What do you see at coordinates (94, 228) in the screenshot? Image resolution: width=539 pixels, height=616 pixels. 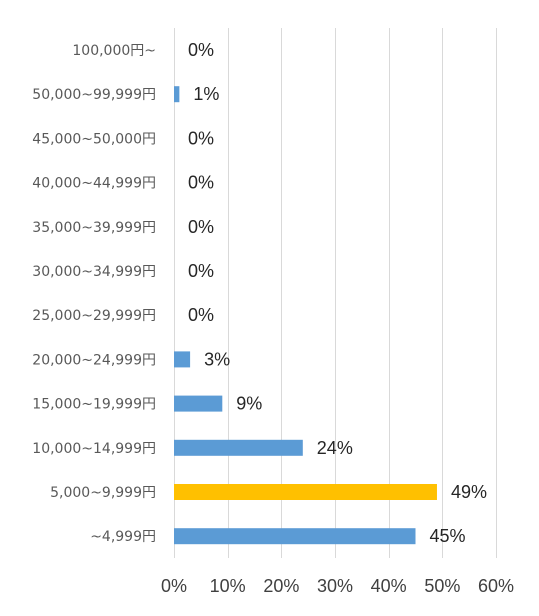 I see `category-label: 35,000~39,999円` at bounding box center [94, 228].